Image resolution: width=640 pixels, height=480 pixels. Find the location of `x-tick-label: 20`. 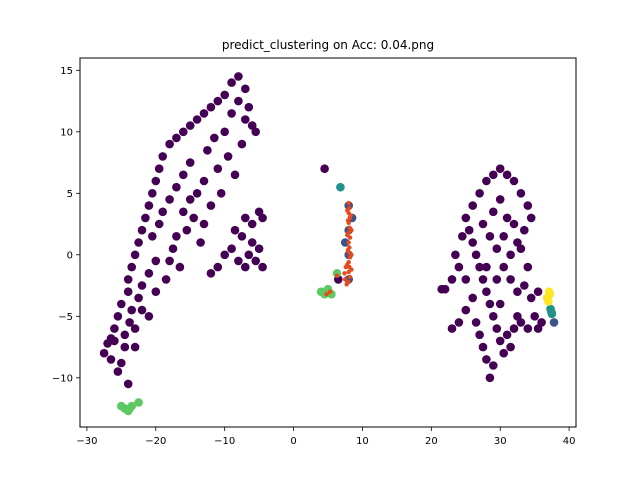

x-tick-label: 20 is located at coordinates (431, 441).